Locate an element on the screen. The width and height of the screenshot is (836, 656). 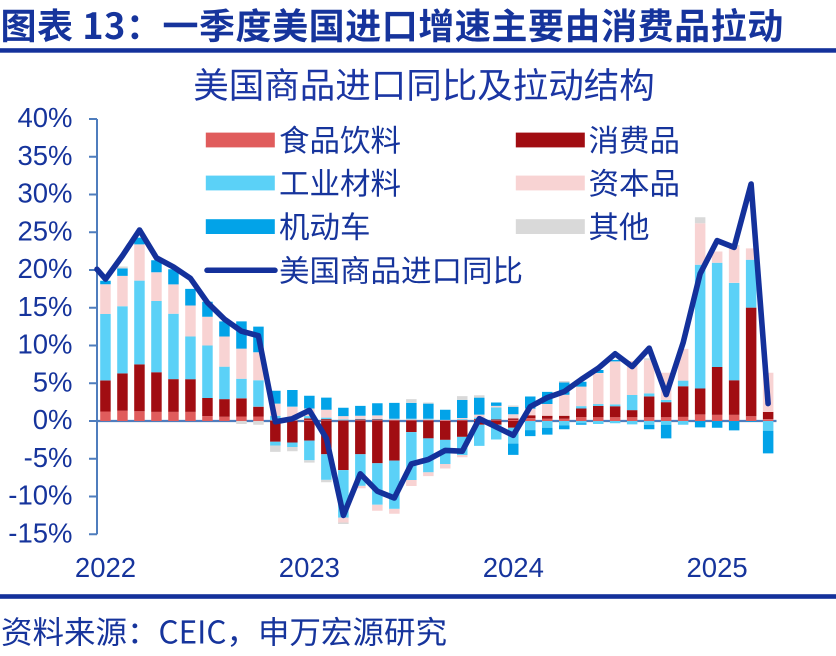
svg-text: 40% is located at coordinates (44, 117).